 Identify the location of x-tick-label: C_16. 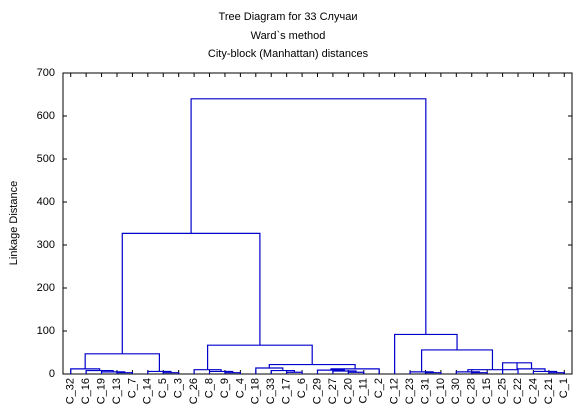
(86, 391).